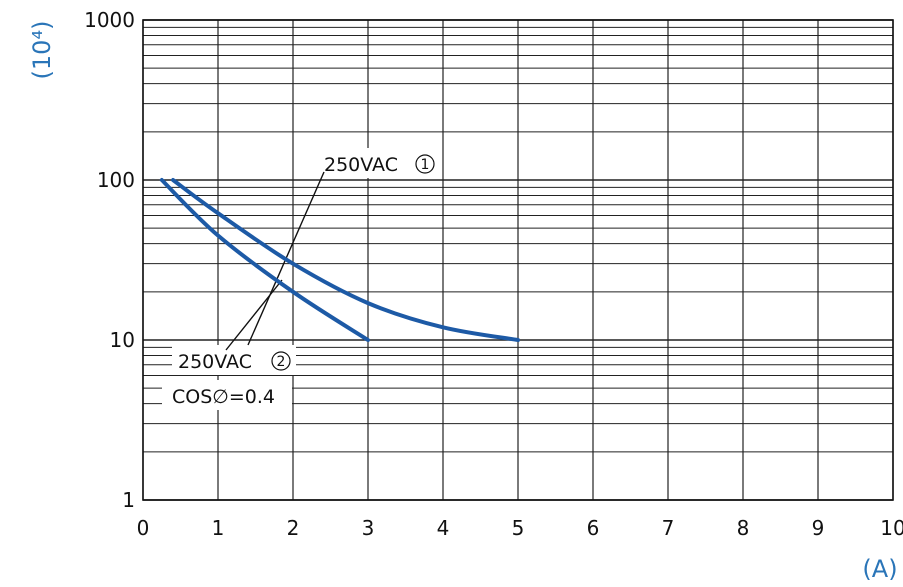 The width and height of the screenshot is (903, 587). Describe the element at coordinates (215, 362) in the screenshot. I see `annotation-2-text: 250VAC` at that location.